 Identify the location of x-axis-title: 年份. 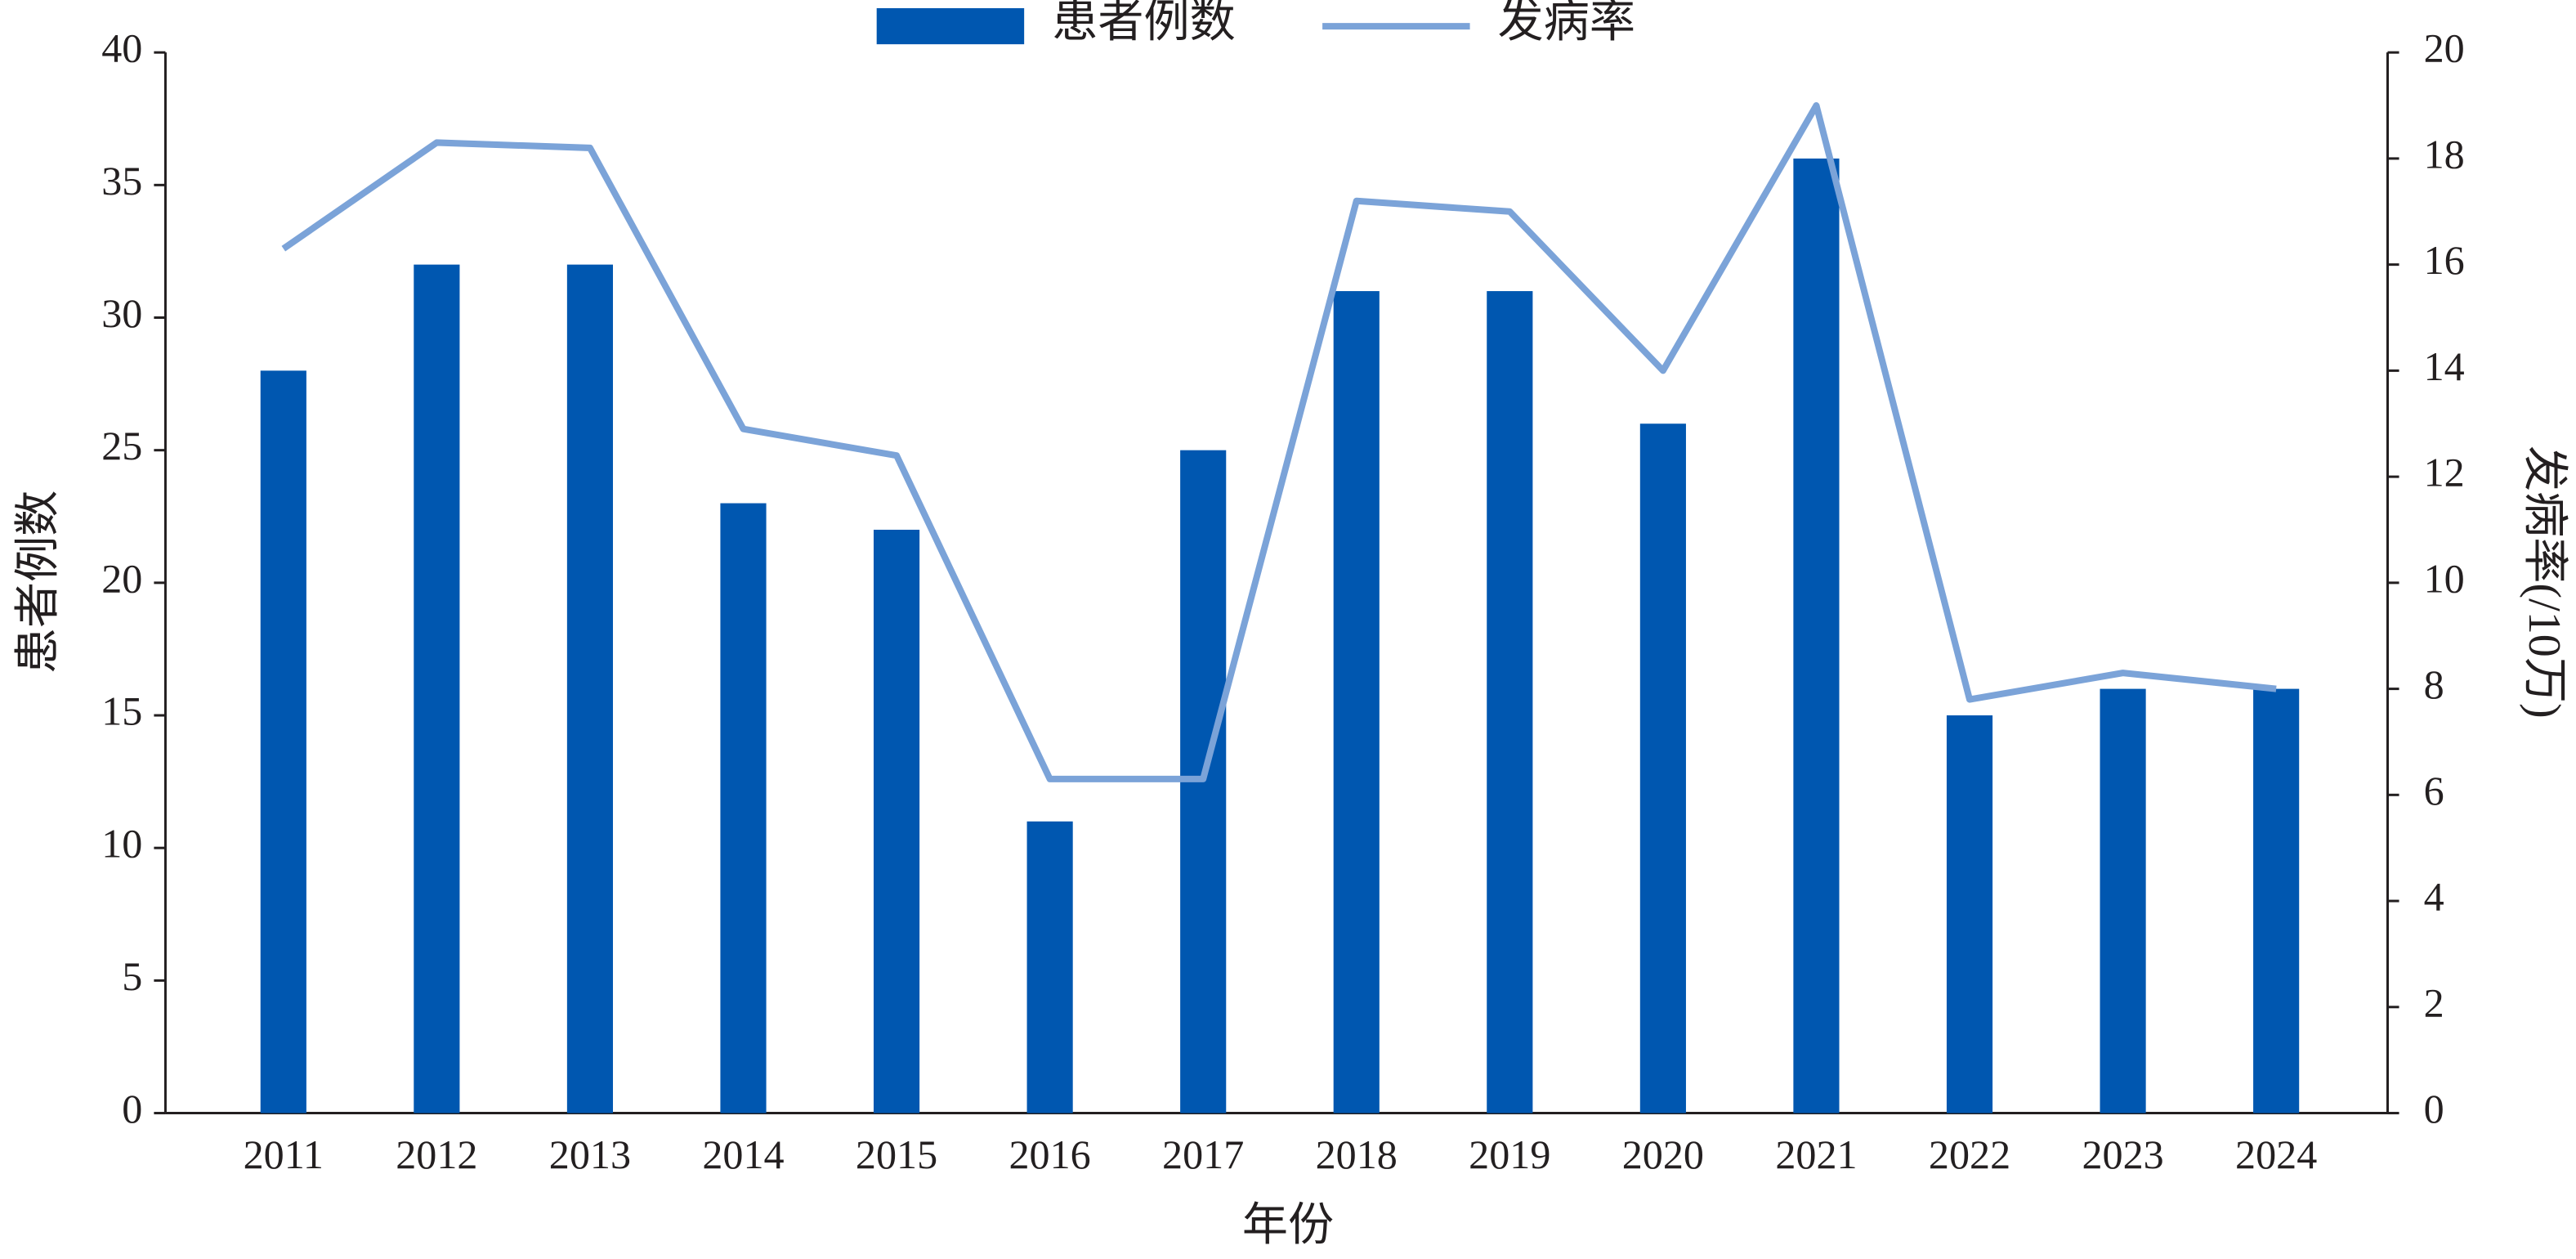
(1288, 1225).